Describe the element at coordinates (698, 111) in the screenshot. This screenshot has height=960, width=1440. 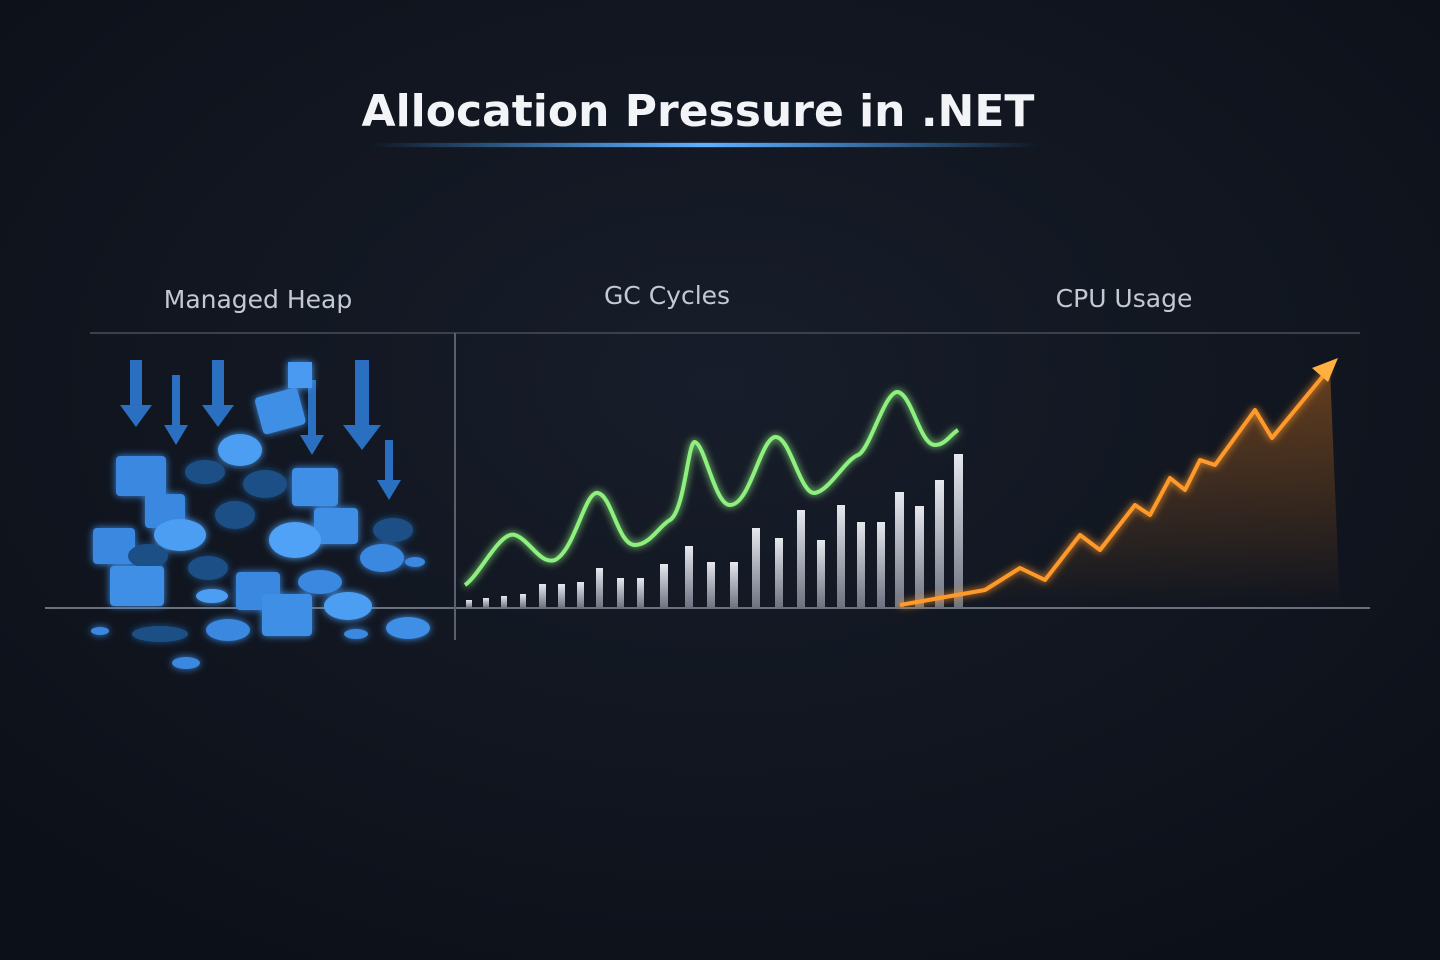
I see `title: Allocation Pressure in .NET` at that location.